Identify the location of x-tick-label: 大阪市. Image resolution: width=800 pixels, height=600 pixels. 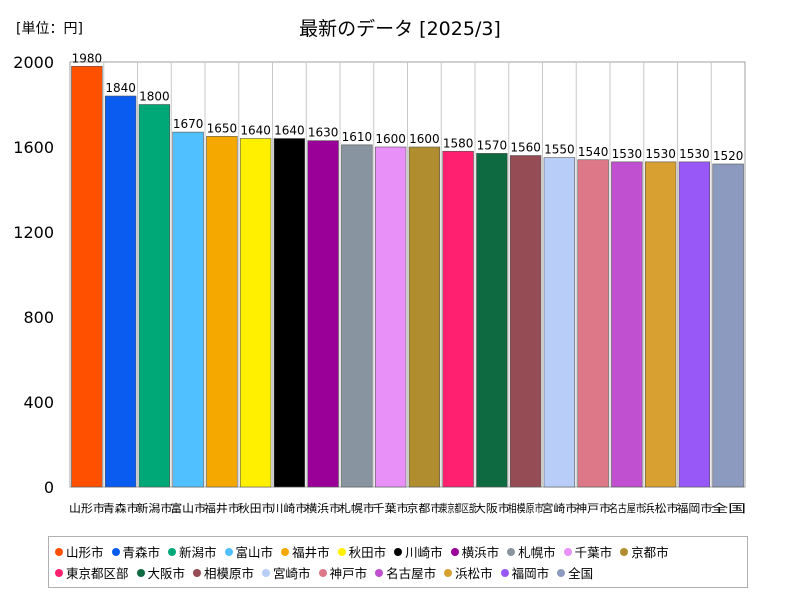
(492, 508).